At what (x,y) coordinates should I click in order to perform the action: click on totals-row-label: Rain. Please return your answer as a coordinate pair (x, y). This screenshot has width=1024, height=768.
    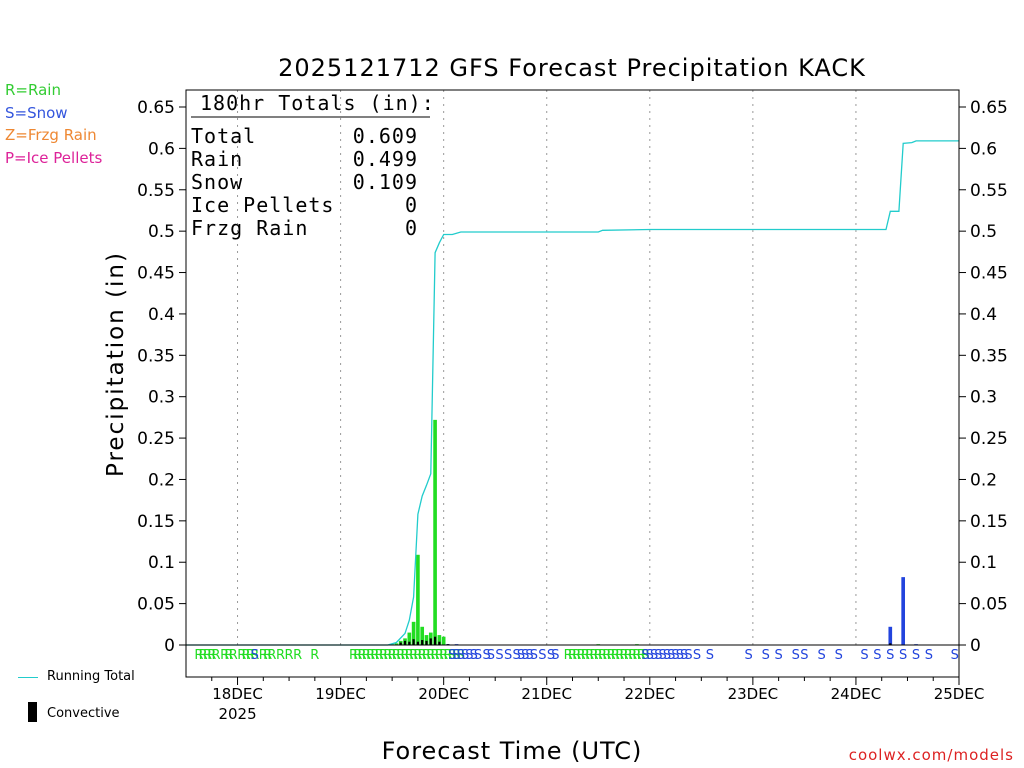
    Looking at the image, I should click on (217, 159).